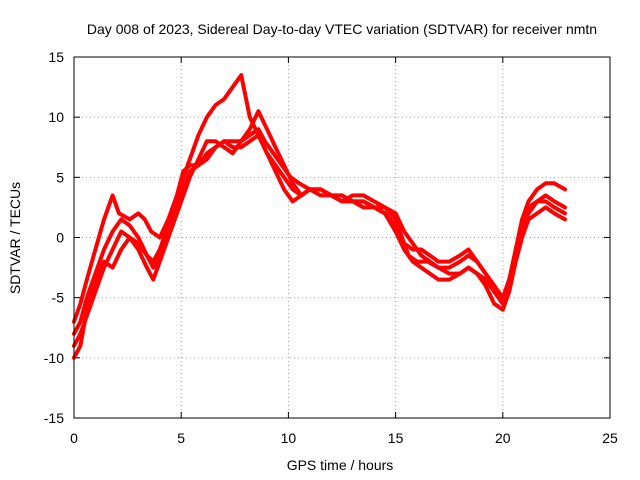  I want to click on x-tick-label: 5, so click(181, 438).